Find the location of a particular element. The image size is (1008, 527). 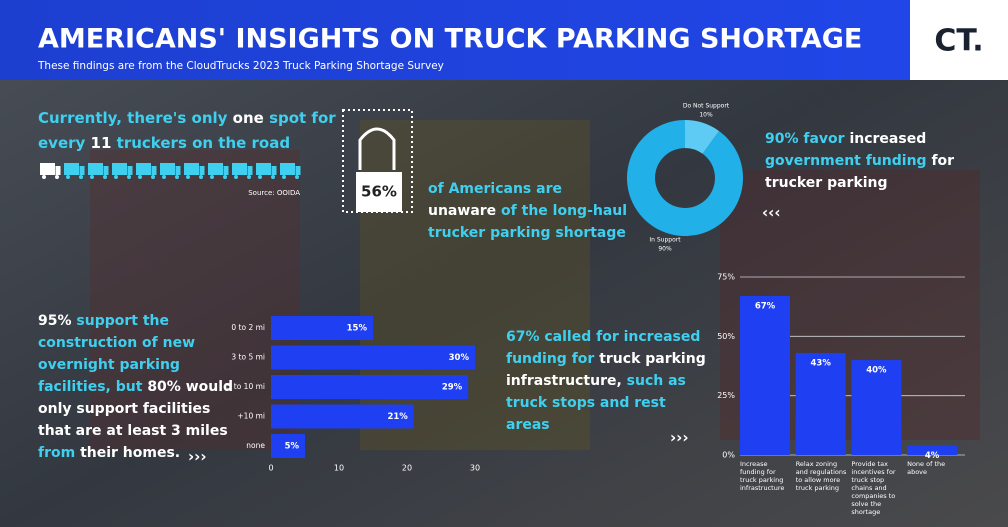

value-label: 29% is located at coordinates (452, 388).